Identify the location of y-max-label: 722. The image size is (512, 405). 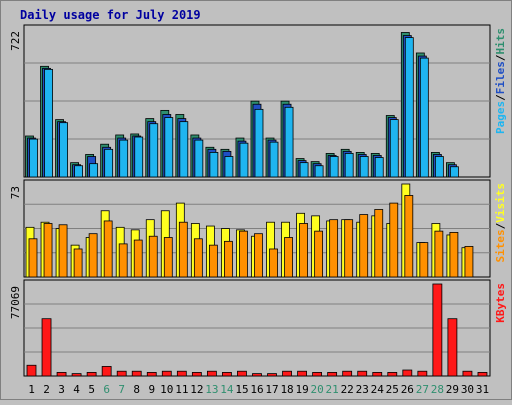
(15, 41).